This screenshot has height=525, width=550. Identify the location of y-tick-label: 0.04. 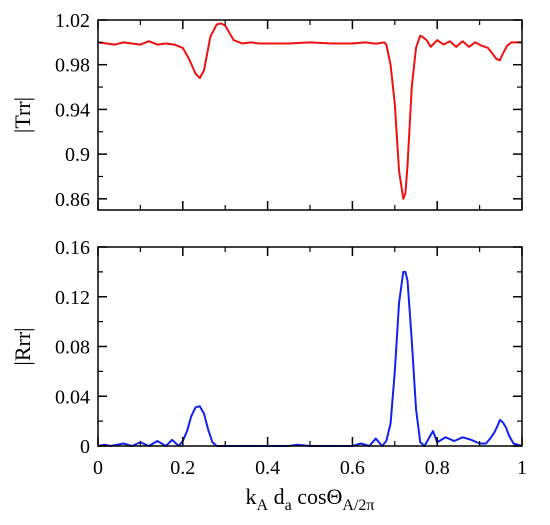
(72, 397).